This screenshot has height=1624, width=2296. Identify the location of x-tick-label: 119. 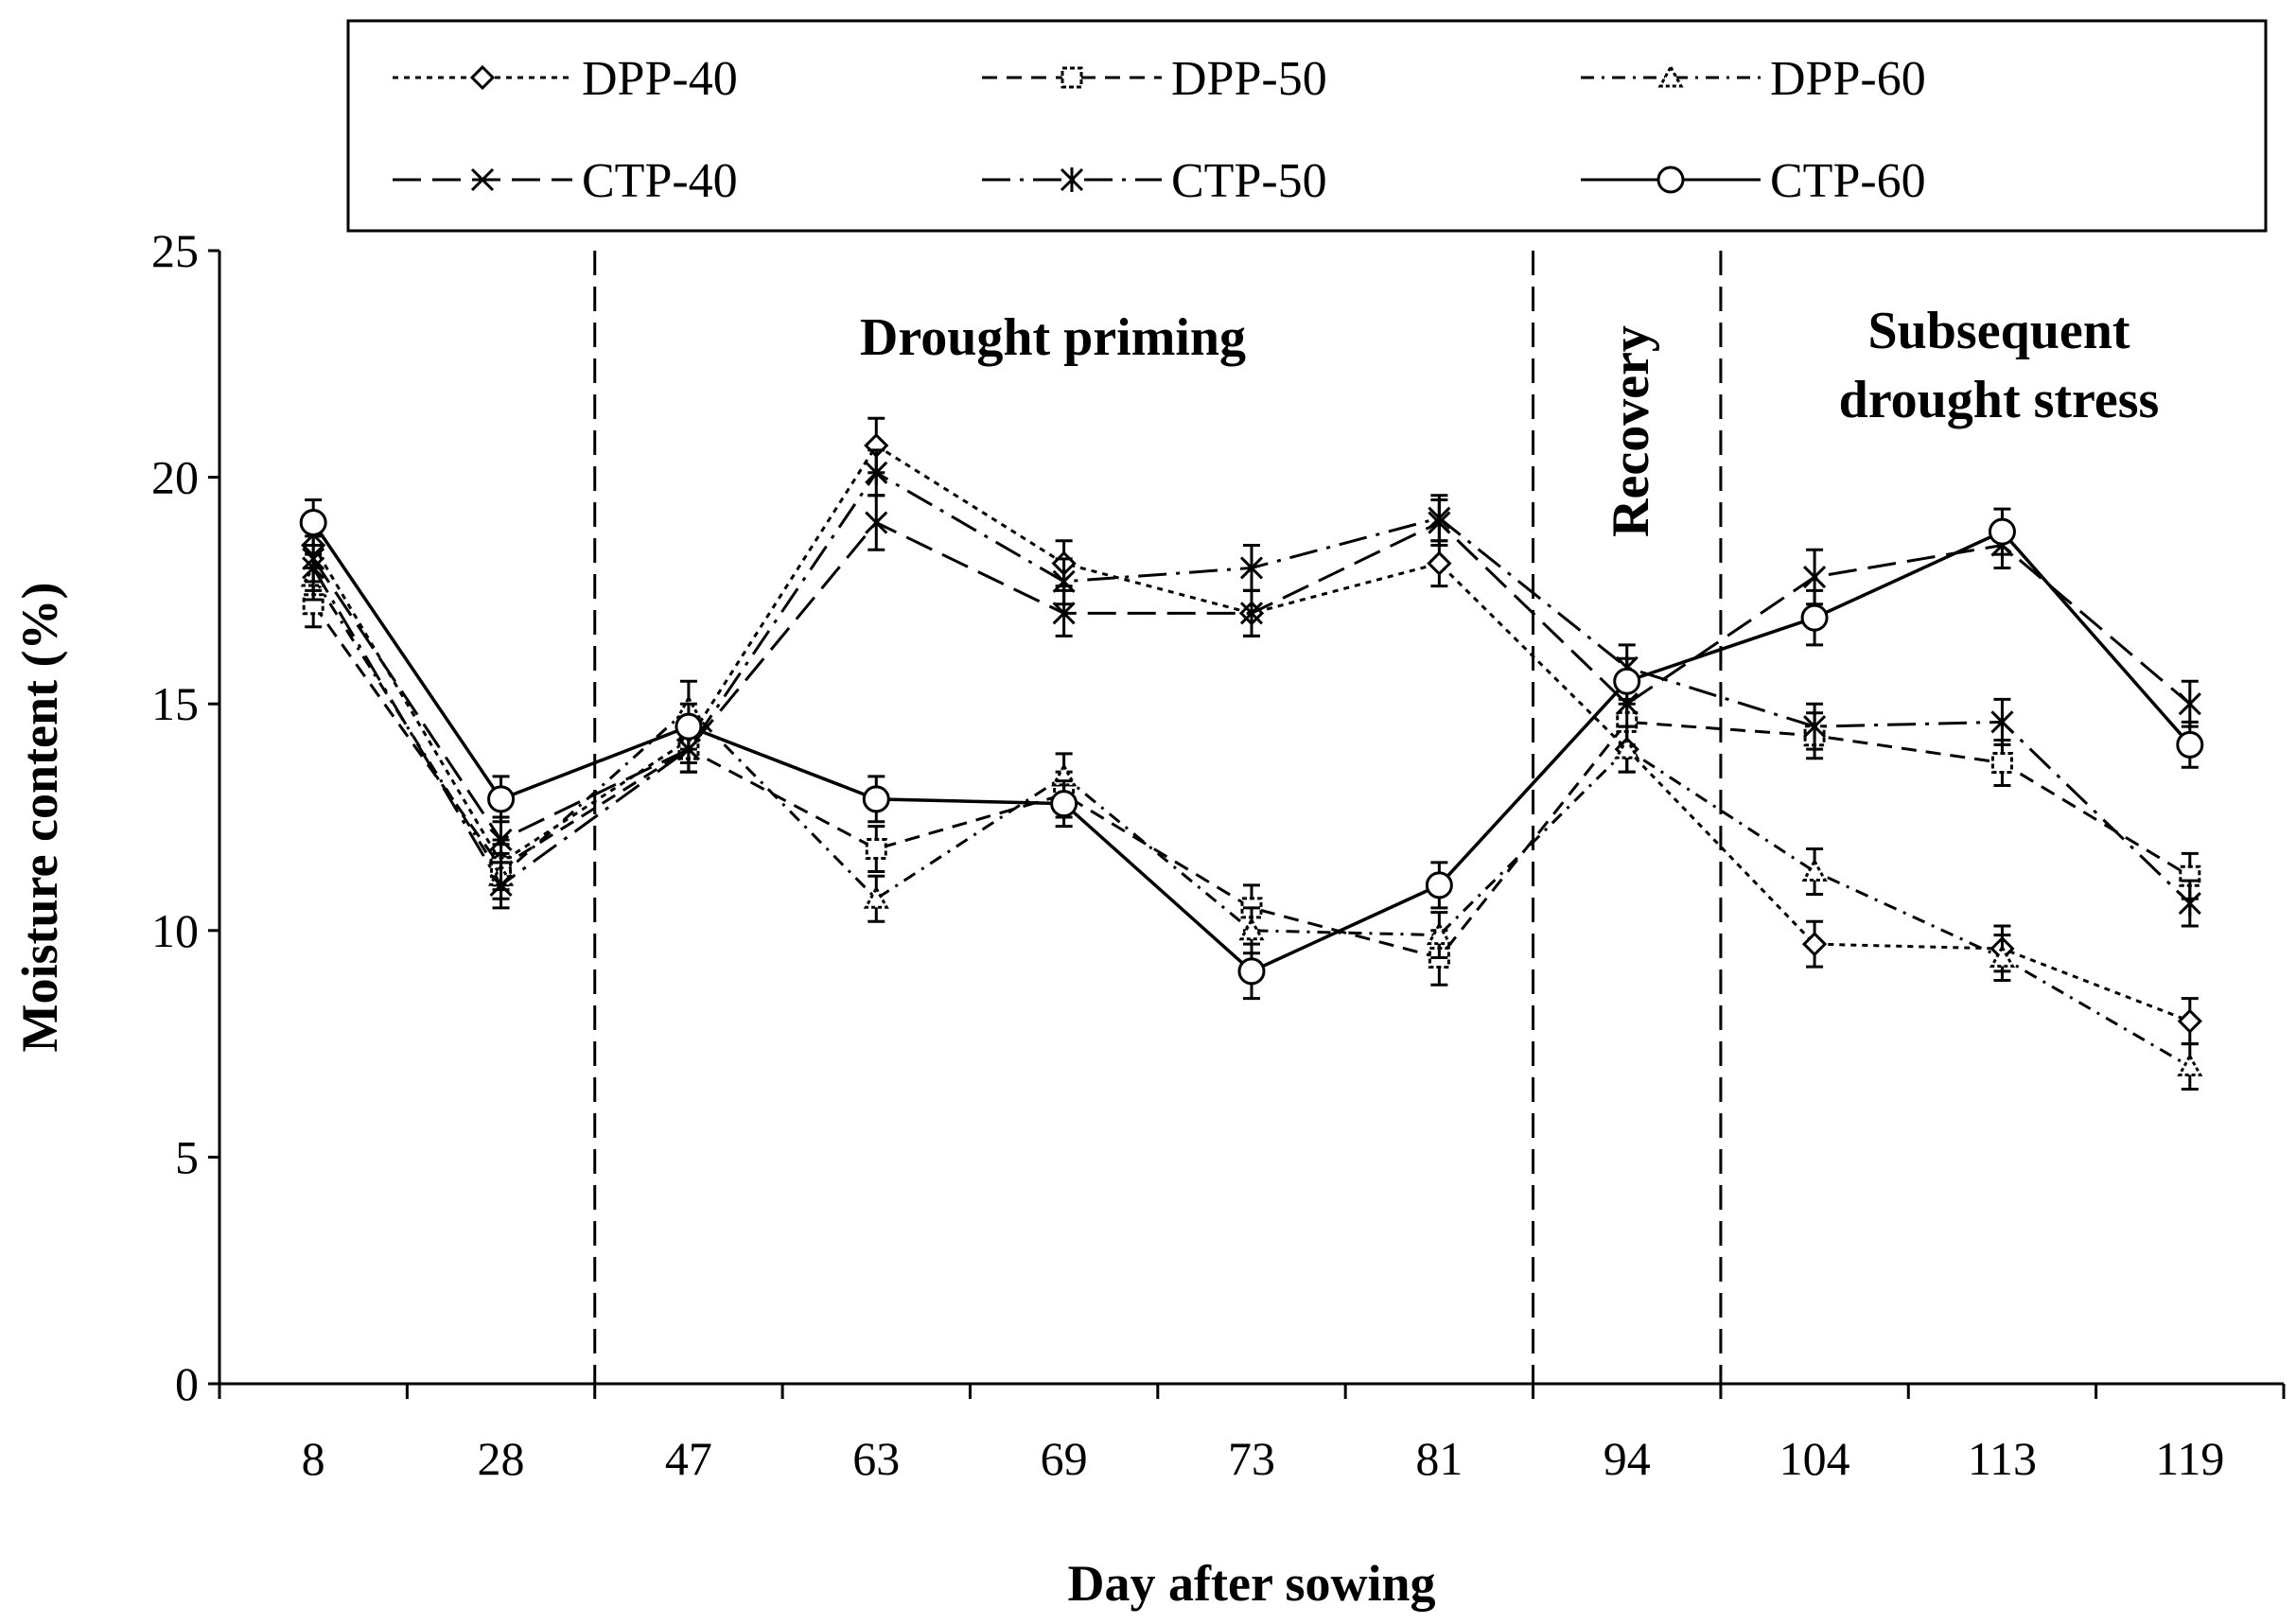
(2189, 1459).